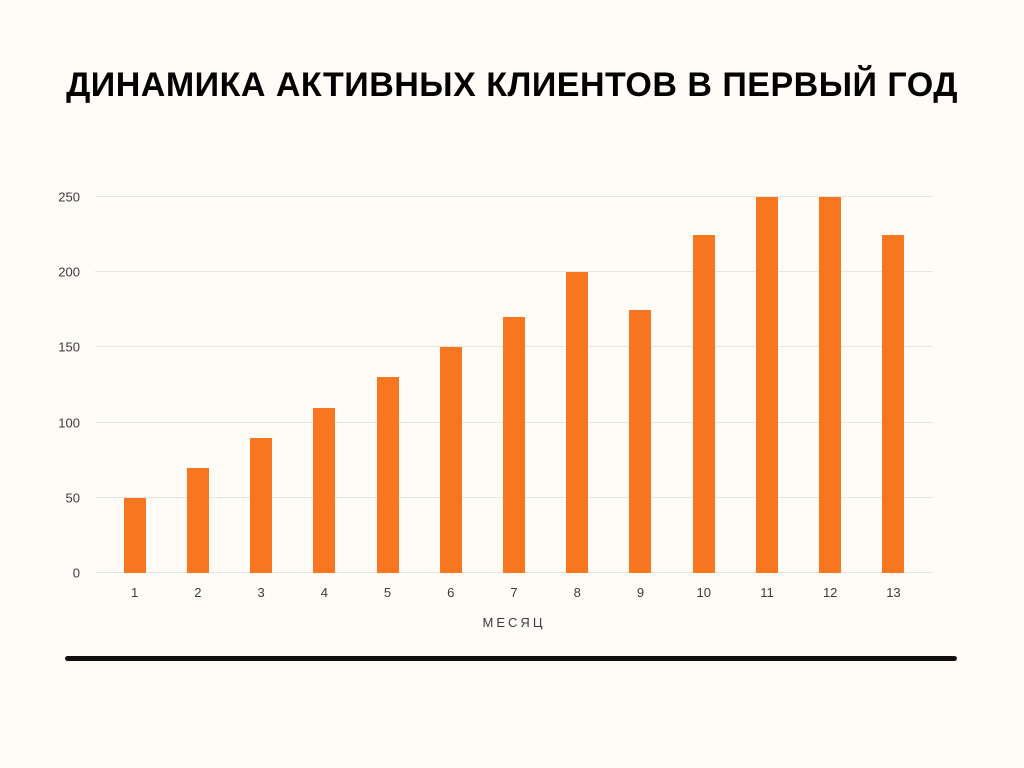 Image resolution: width=1024 pixels, height=768 pixels. Describe the element at coordinates (197, 398) in the screenshot. I see `bar-slot: 2` at that location.